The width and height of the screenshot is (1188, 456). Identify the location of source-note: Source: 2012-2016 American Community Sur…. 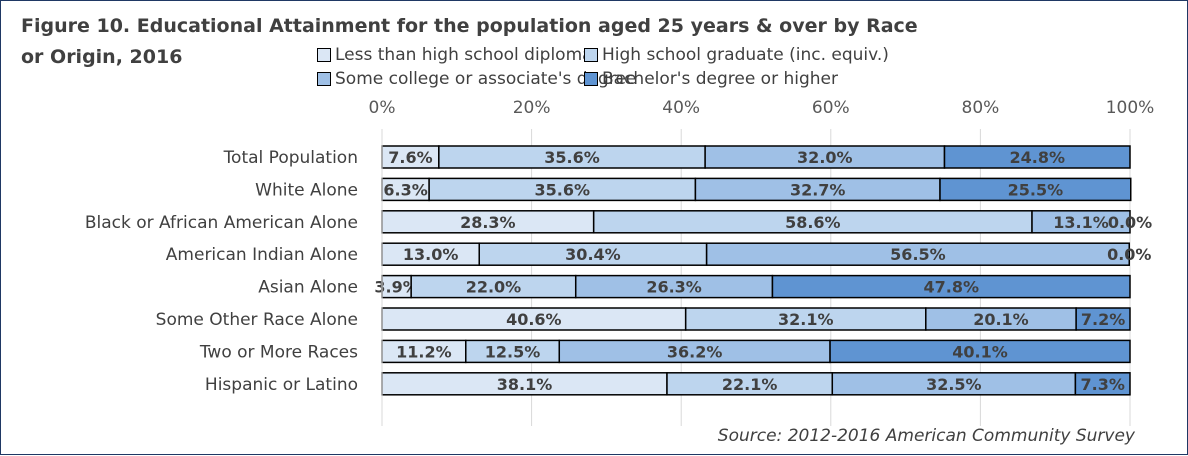
(926, 436).